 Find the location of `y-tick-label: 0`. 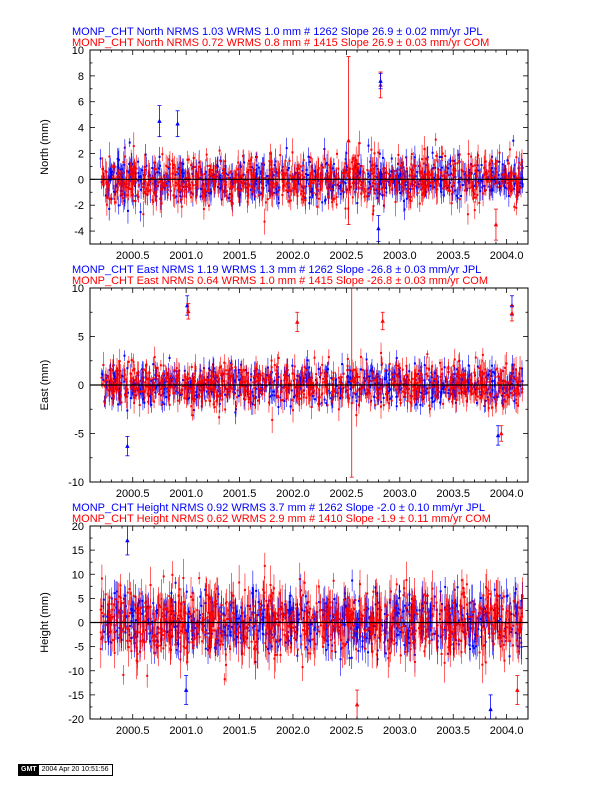

y-tick-label: 0 is located at coordinates (81, 180).